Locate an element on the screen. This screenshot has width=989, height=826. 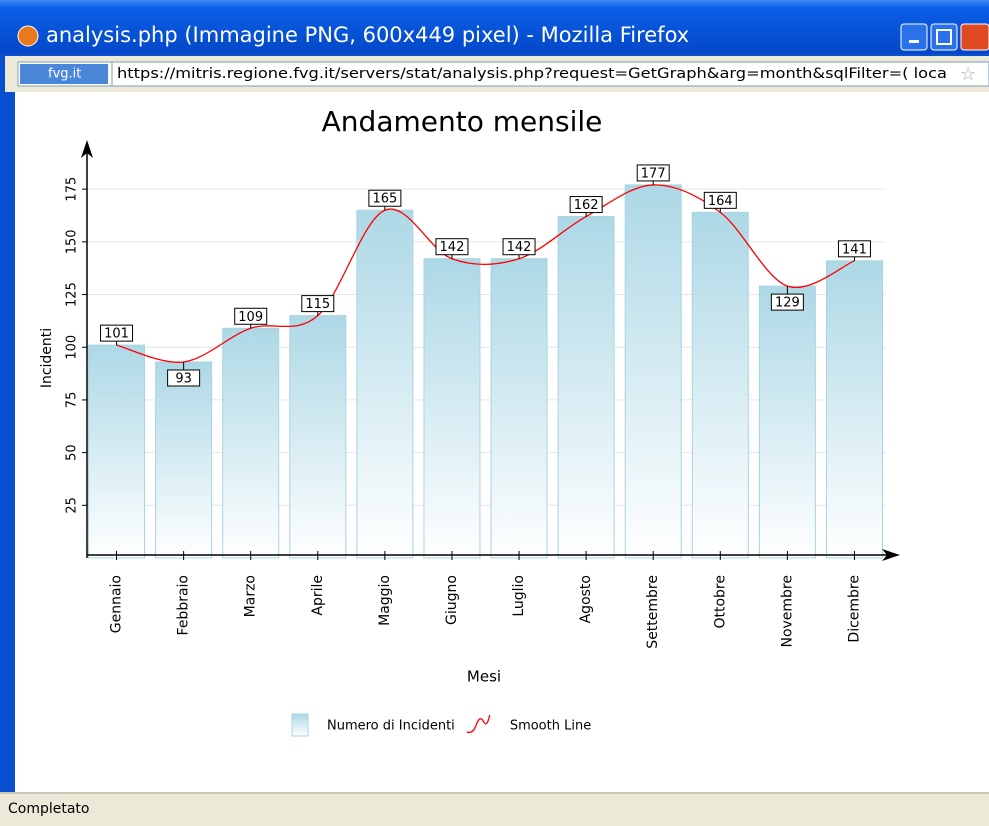
y-tick-label: 150 is located at coordinates (72, 241).